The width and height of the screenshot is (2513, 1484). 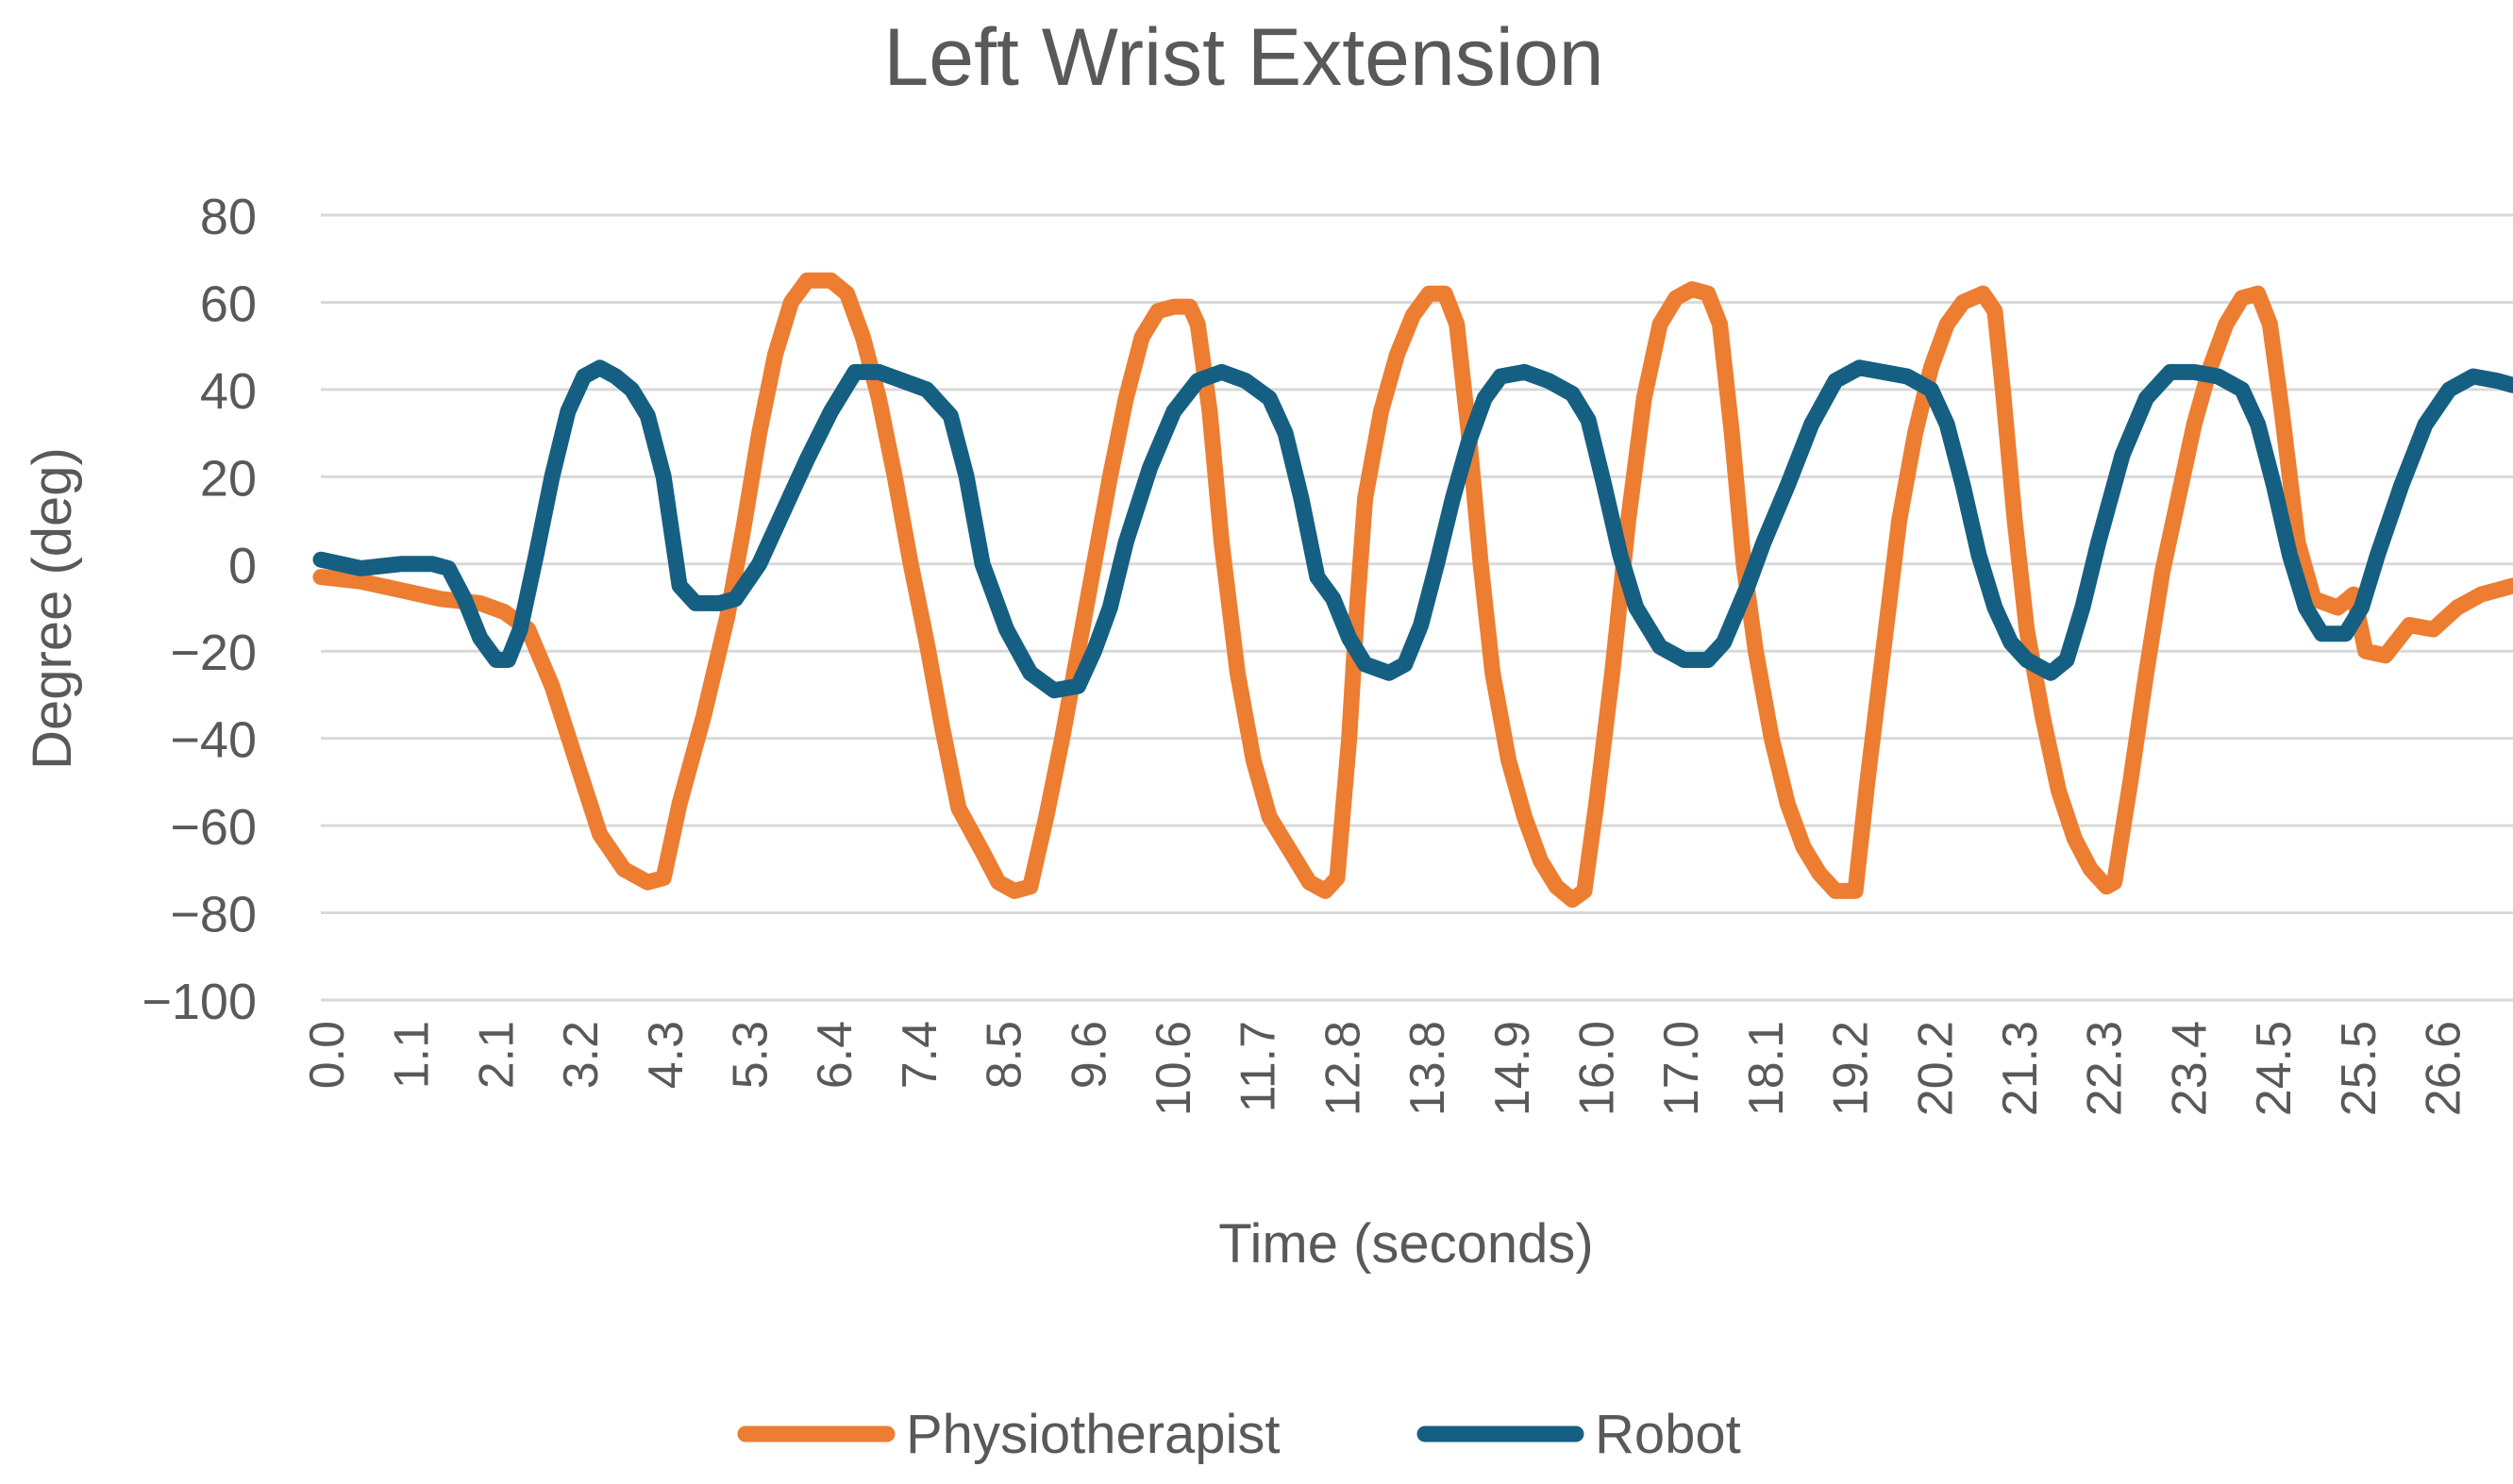 What do you see at coordinates (1597, 1068) in the screenshot?
I see `x-tick-label: 16.0` at bounding box center [1597, 1068].